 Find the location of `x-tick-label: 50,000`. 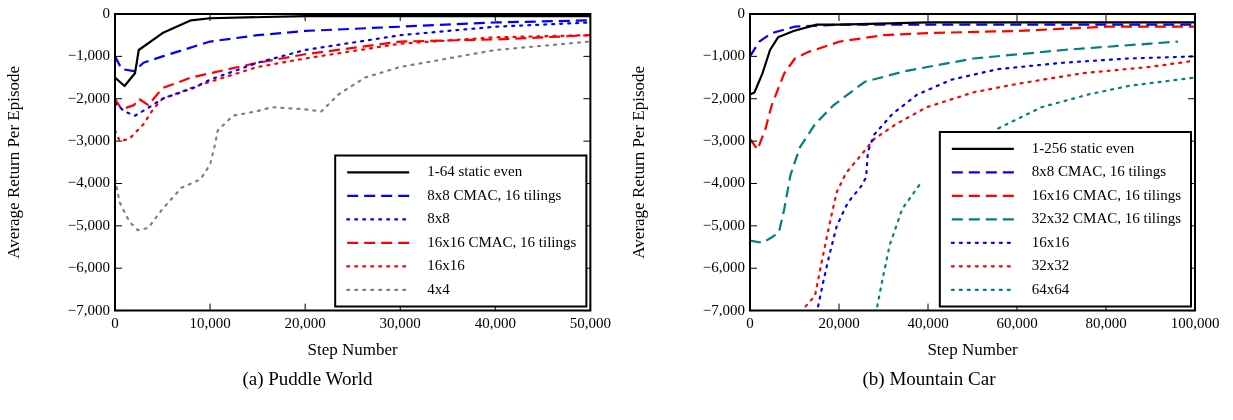

x-tick-label: 50,000 is located at coordinates (590, 322).